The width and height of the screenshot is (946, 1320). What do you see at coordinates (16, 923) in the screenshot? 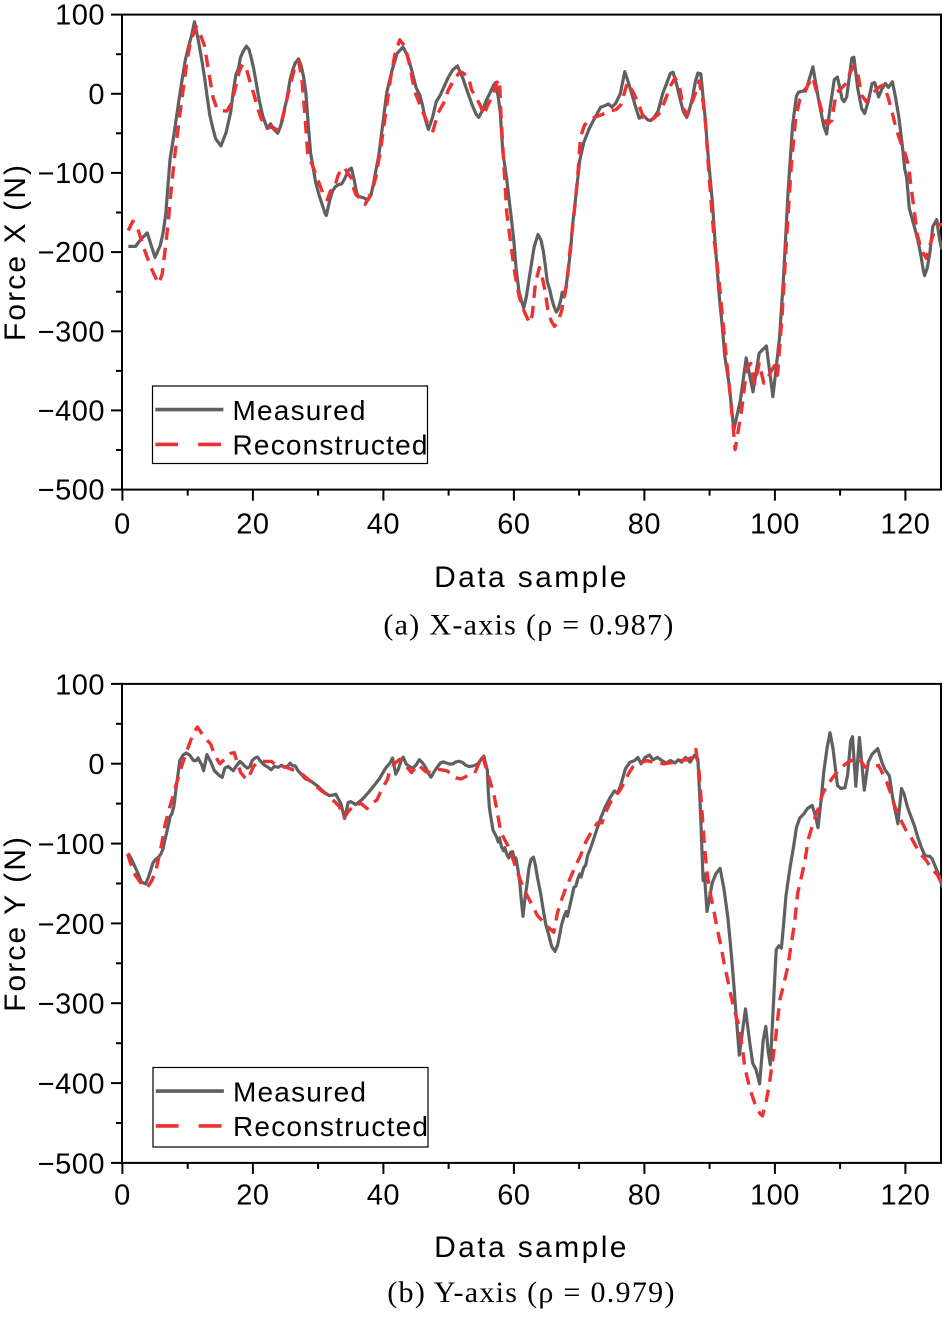
I see `svg-text: Force Y (N)` at bounding box center [16, 923].